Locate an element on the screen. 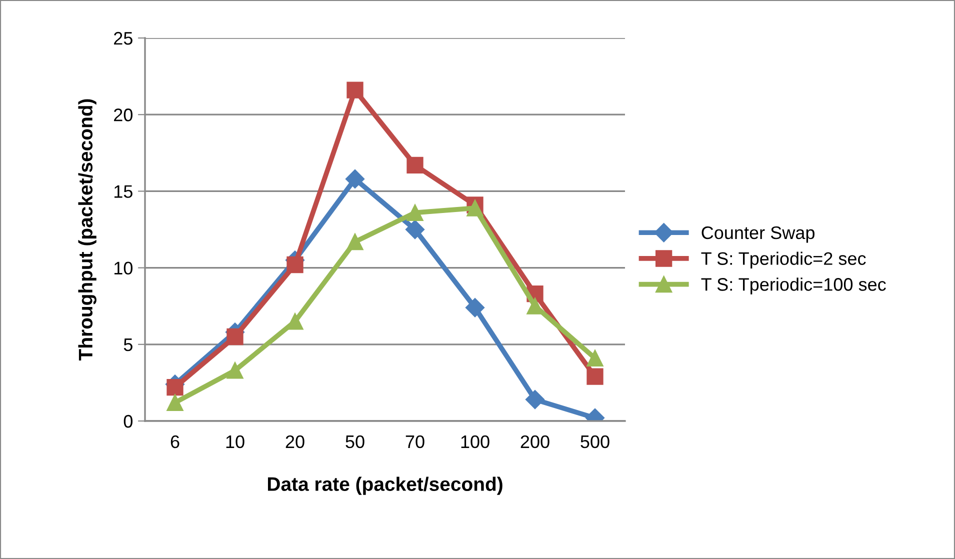 This screenshot has height=559, width=955. y-tick-label: 20 is located at coordinates (123, 115).